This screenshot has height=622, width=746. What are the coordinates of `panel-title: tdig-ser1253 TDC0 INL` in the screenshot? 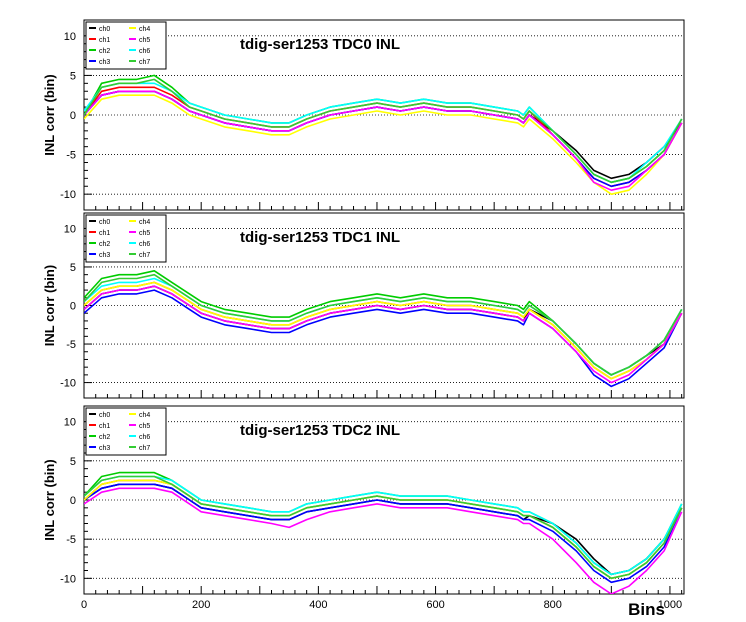 It's located at (320, 44).